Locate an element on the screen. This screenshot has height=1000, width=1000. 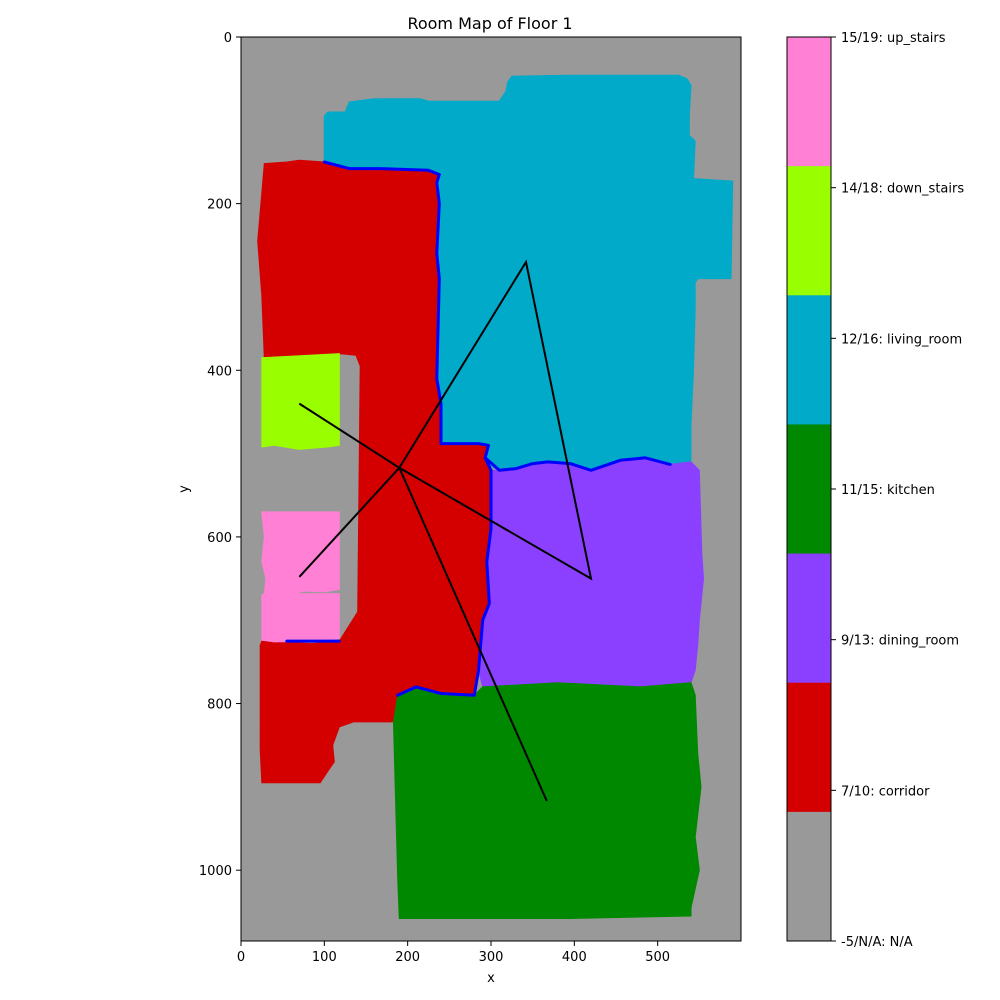
y-tick-label: 200 is located at coordinates (219, 205).